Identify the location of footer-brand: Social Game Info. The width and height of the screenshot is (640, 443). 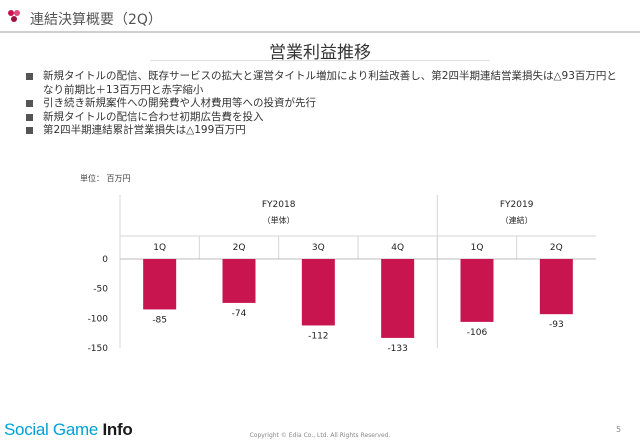
(68, 430).